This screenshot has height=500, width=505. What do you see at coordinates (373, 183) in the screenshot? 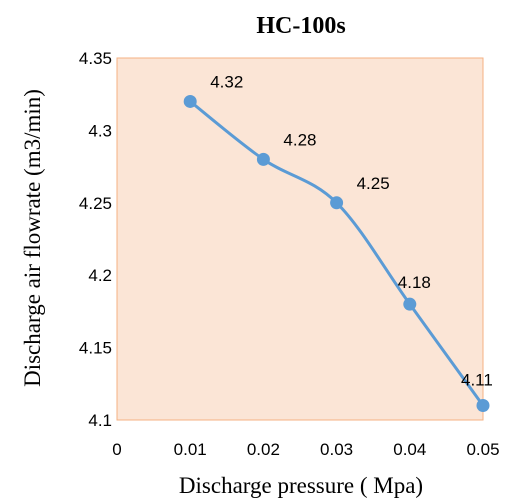
I see `data-label: 4.25` at bounding box center [373, 183].